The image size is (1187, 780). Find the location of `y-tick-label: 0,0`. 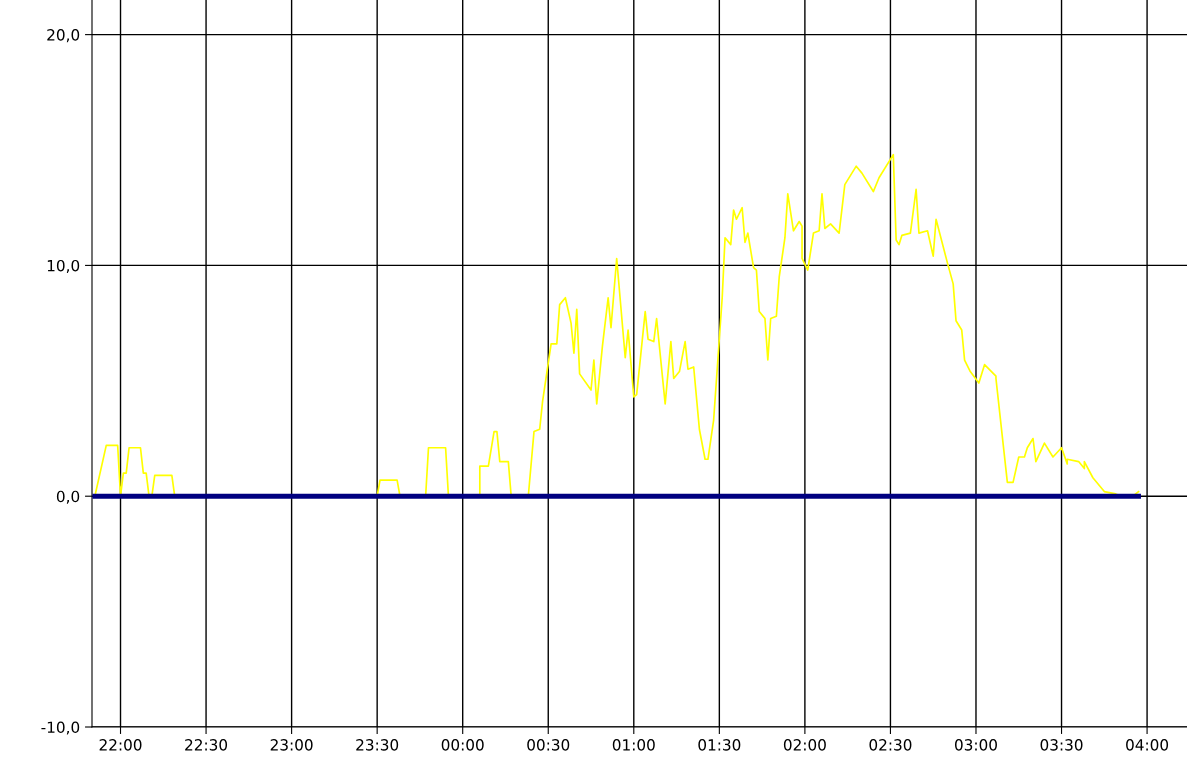

y-tick-label: 0,0 is located at coordinates (68, 497).